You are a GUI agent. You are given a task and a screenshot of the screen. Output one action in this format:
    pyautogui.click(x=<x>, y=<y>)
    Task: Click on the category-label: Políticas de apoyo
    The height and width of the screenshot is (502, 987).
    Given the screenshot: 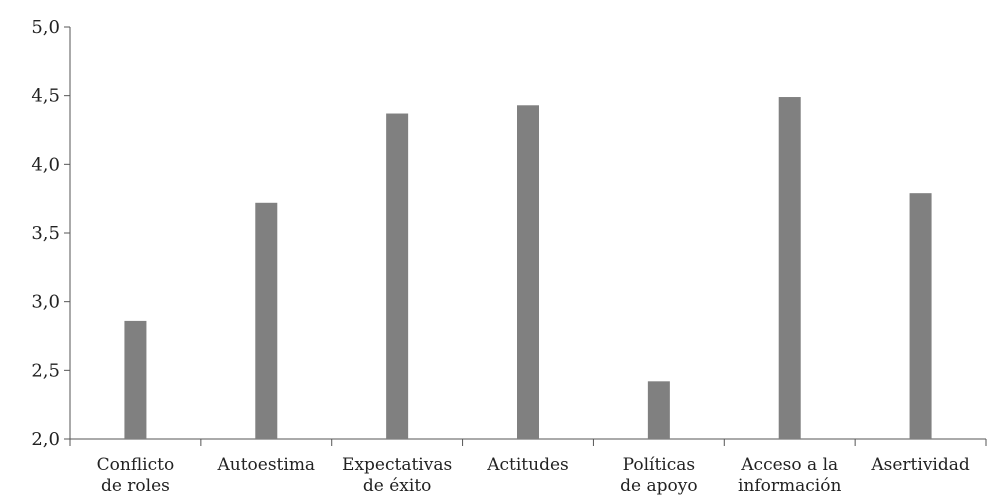 What is the action you would take?
    pyautogui.click(x=658, y=475)
    